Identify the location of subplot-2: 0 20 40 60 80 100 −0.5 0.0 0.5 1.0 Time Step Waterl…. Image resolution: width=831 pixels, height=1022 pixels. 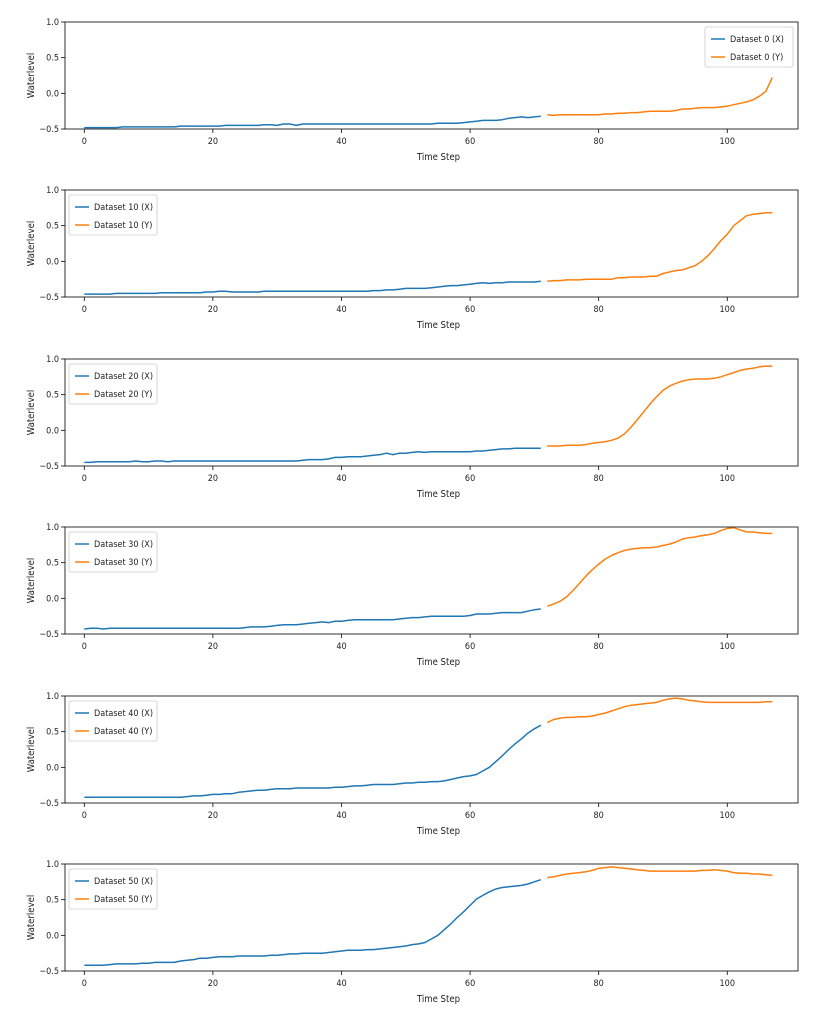
(412, 427).